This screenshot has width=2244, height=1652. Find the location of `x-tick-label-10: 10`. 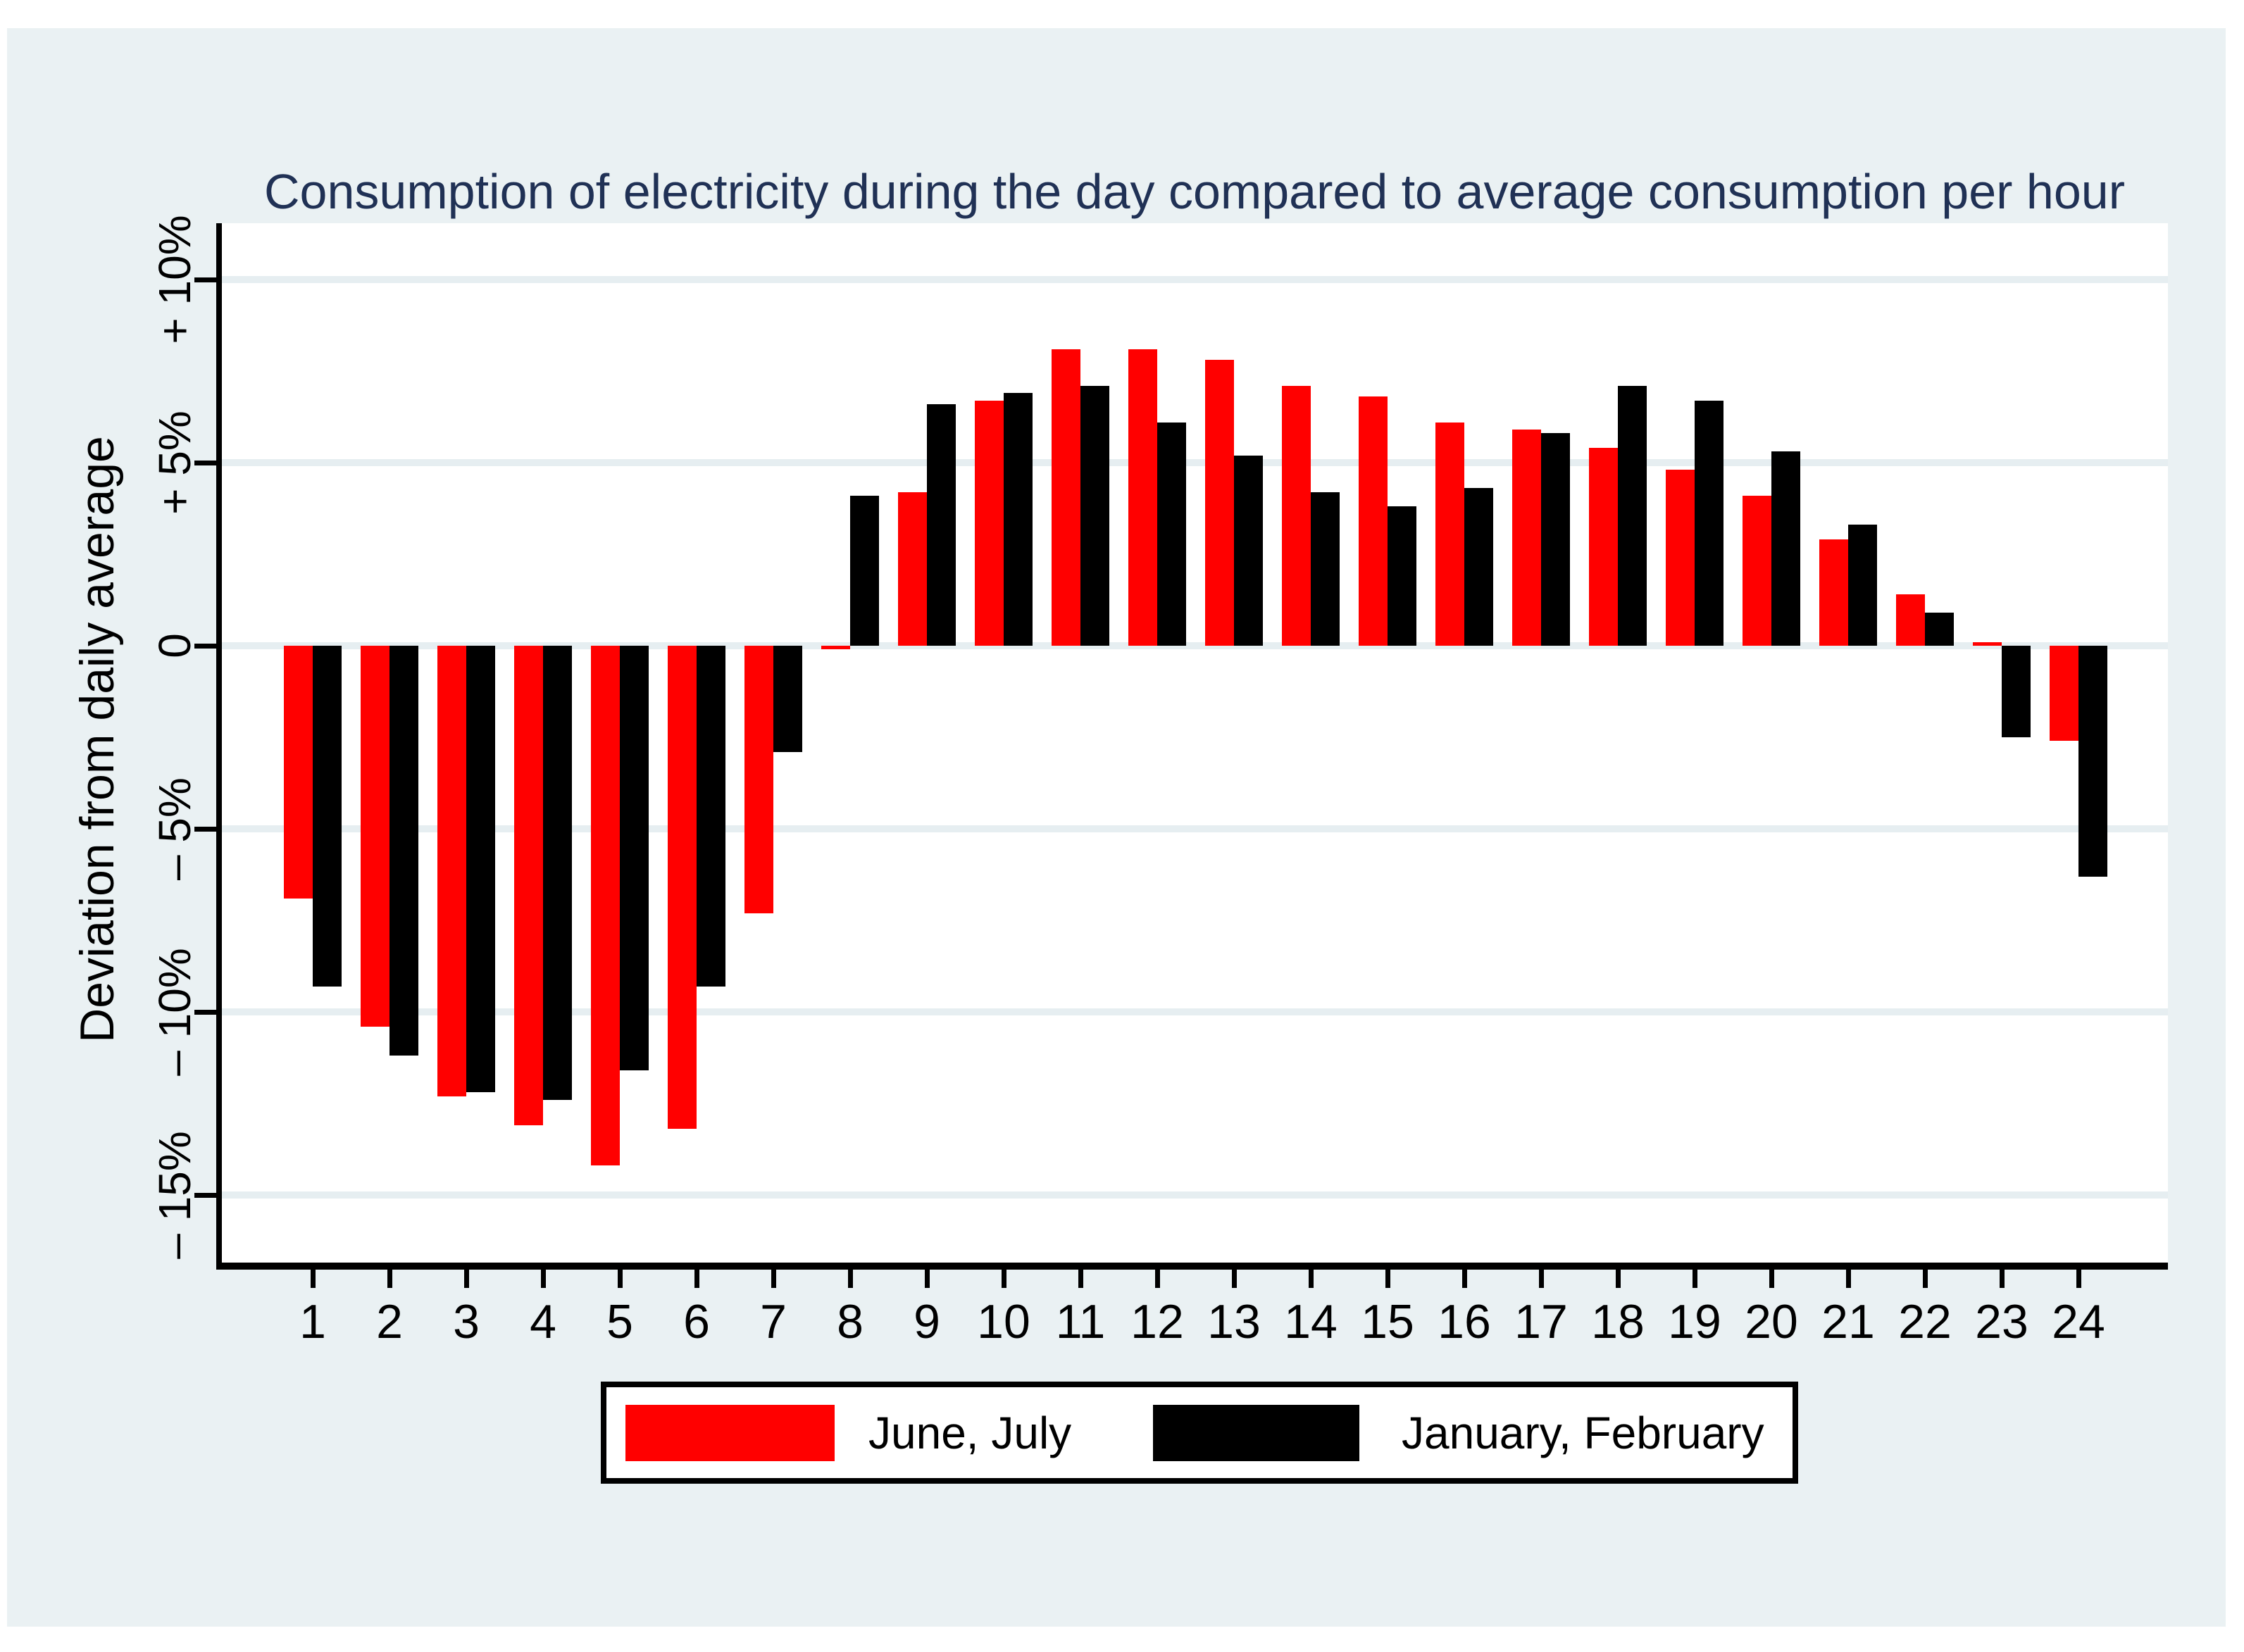

x-tick-label-10: 10 is located at coordinates (1003, 1321).